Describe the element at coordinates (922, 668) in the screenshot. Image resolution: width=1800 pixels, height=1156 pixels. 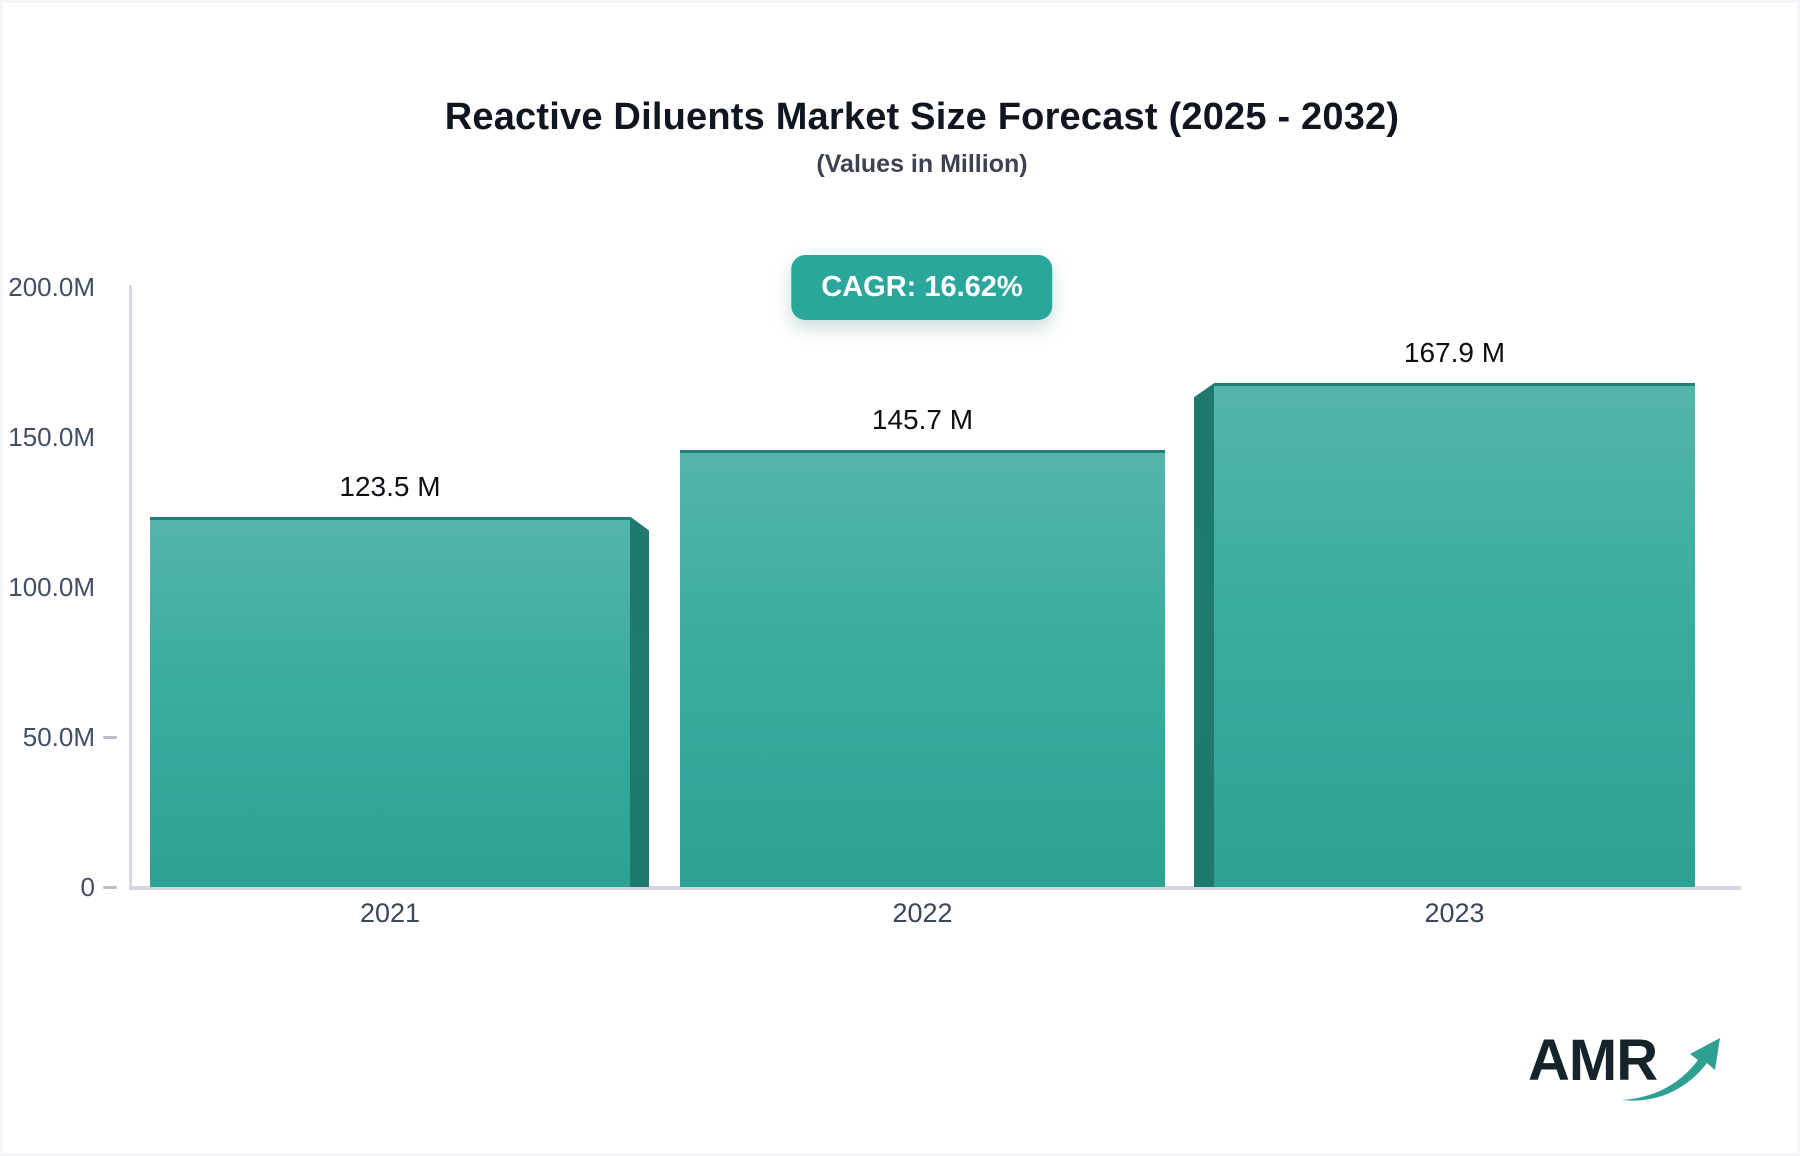
I see `bar-2022` at that location.